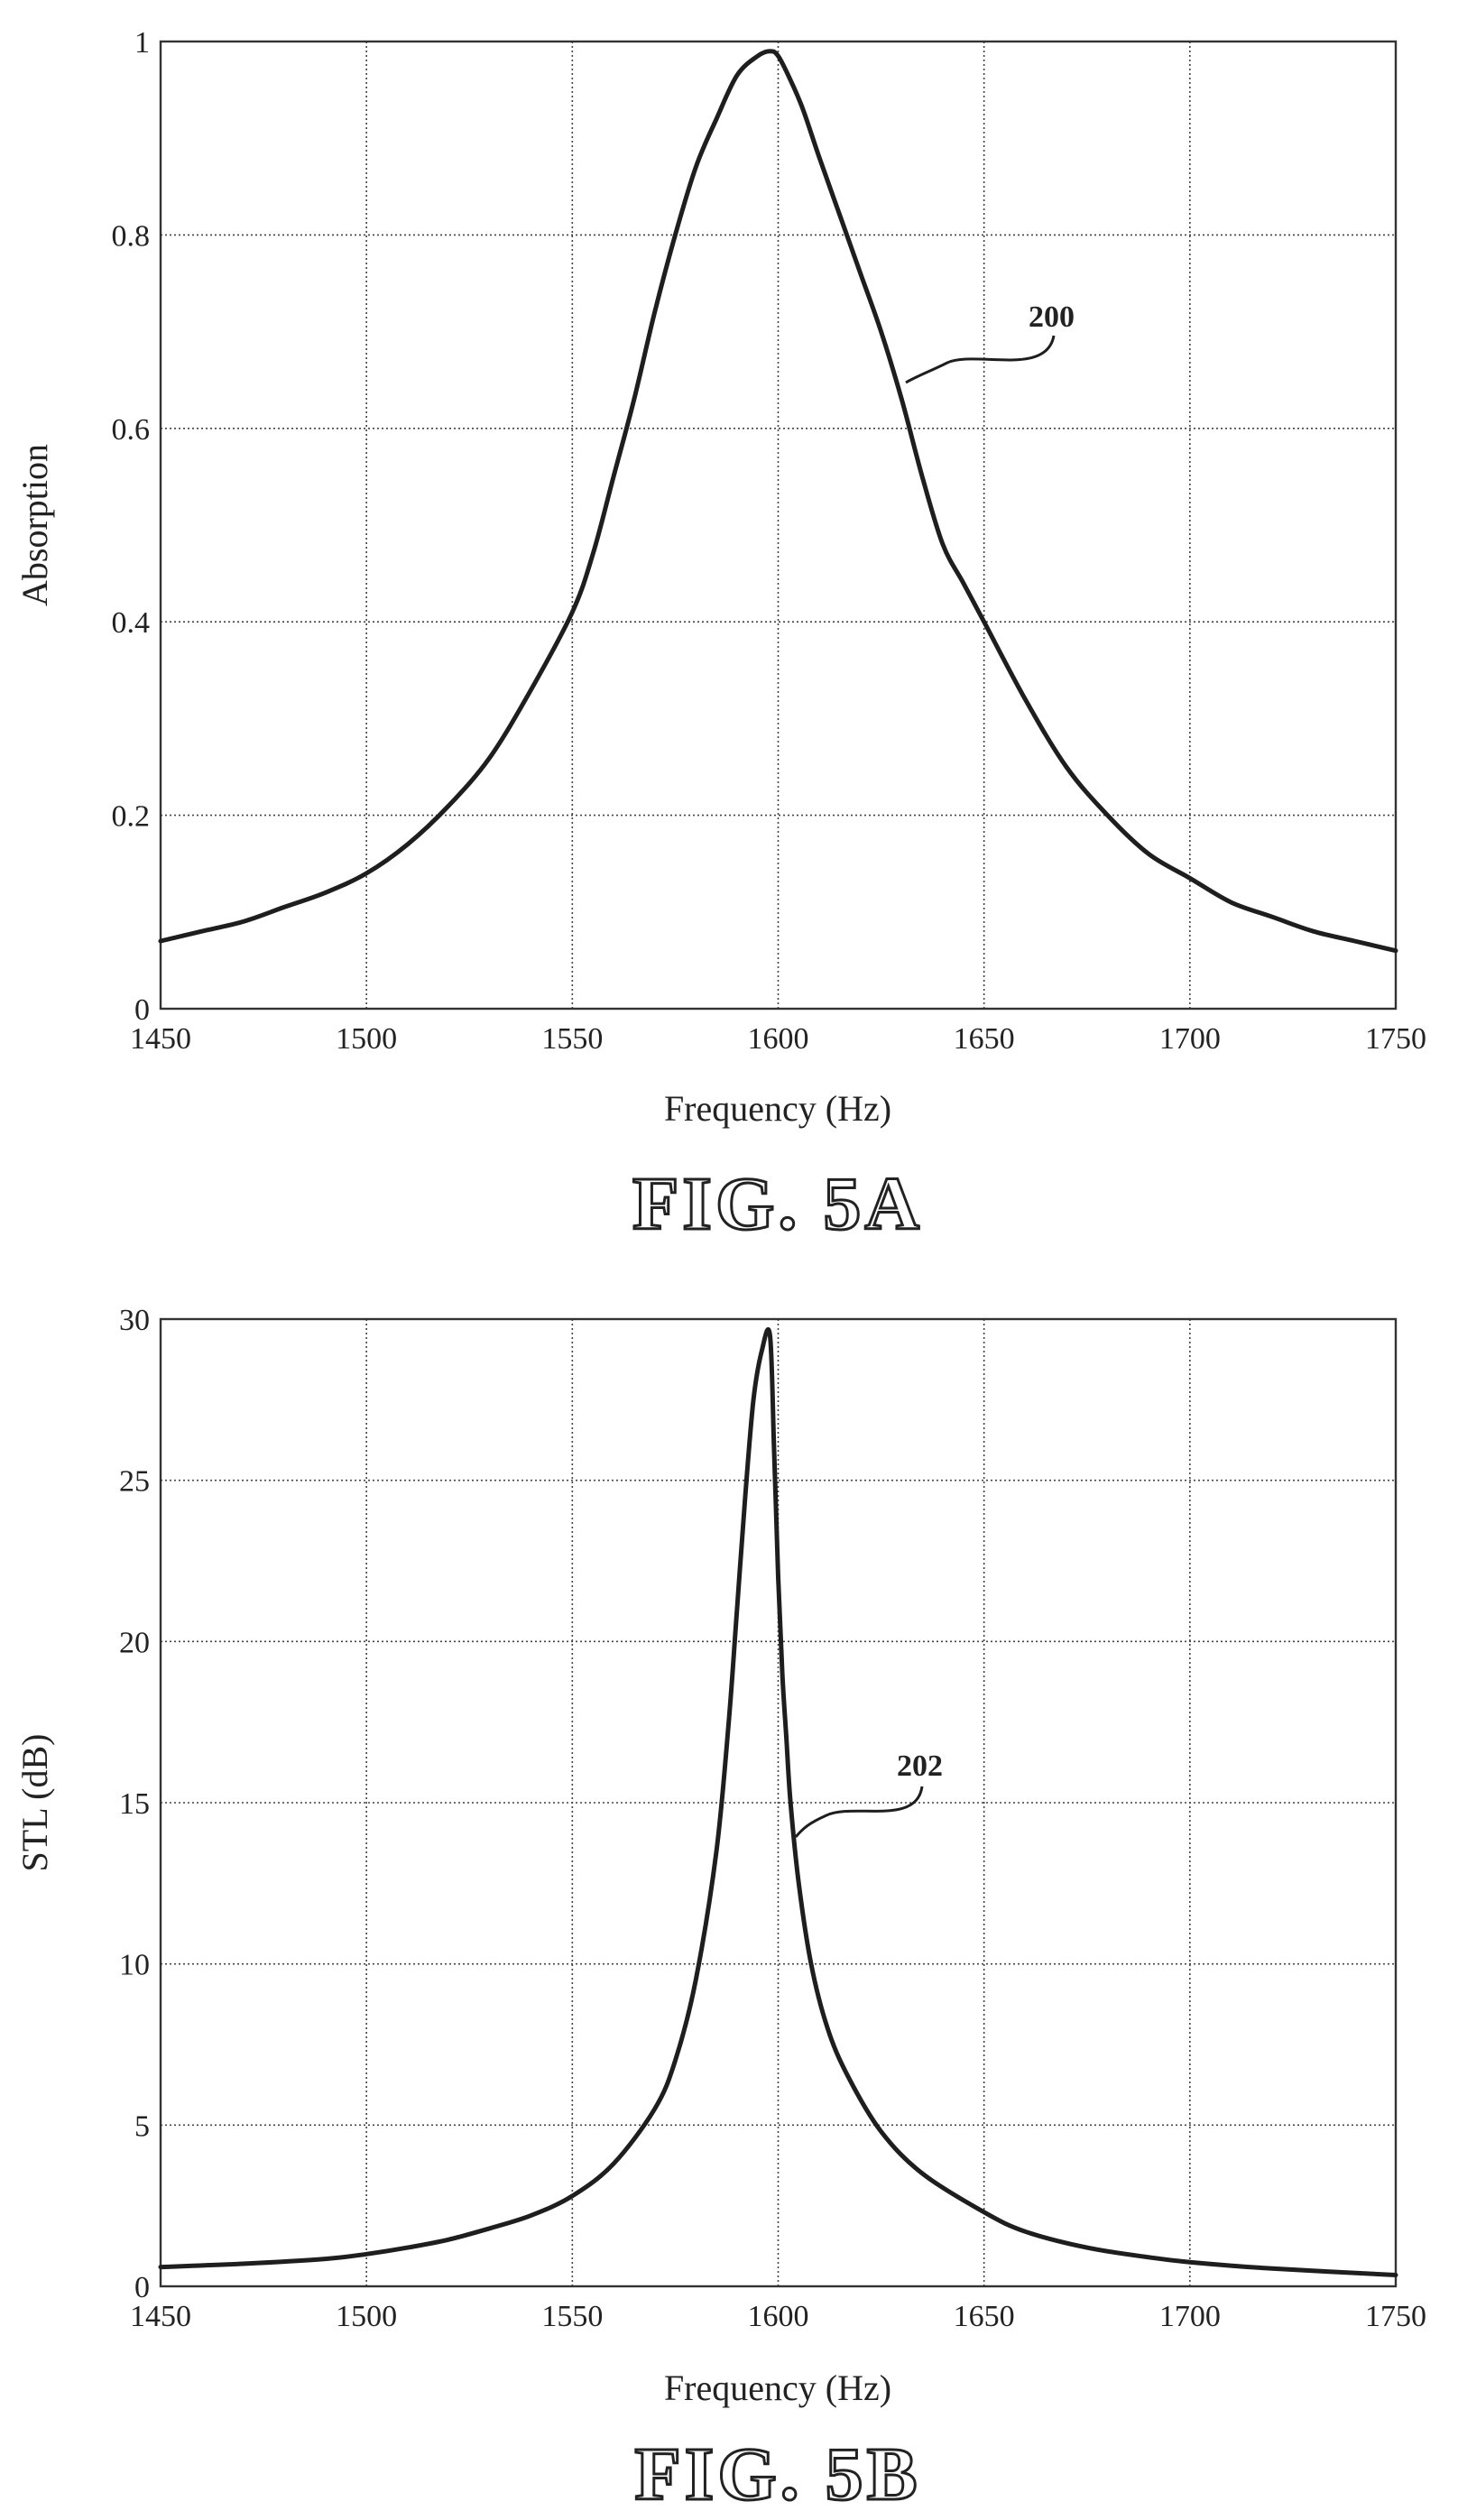  What do you see at coordinates (134, 1804) in the screenshot?
I see `y-tick-label: 15` at bounding box center [134, 1804].